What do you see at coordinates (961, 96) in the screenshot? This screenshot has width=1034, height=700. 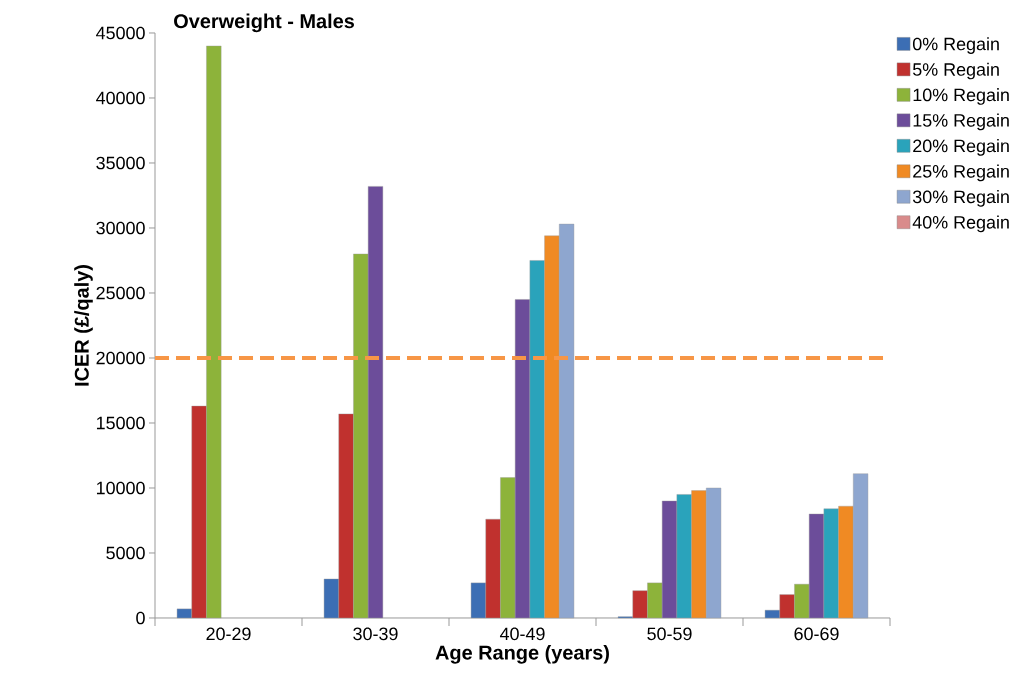 I see `legend-label: 10% Regain` at bounding box center [961, 96].